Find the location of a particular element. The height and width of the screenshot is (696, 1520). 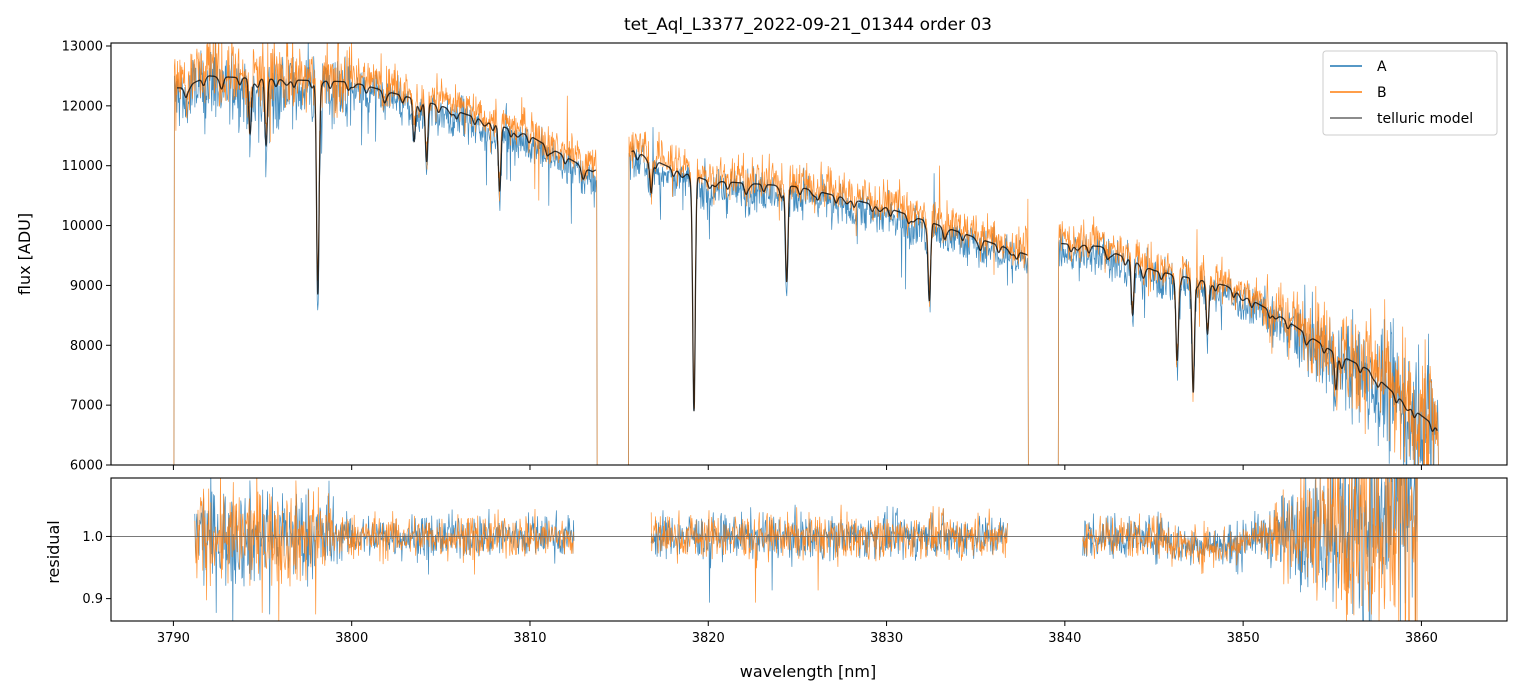

x-tick-label: 3830 is located at coordinates (886, 638).